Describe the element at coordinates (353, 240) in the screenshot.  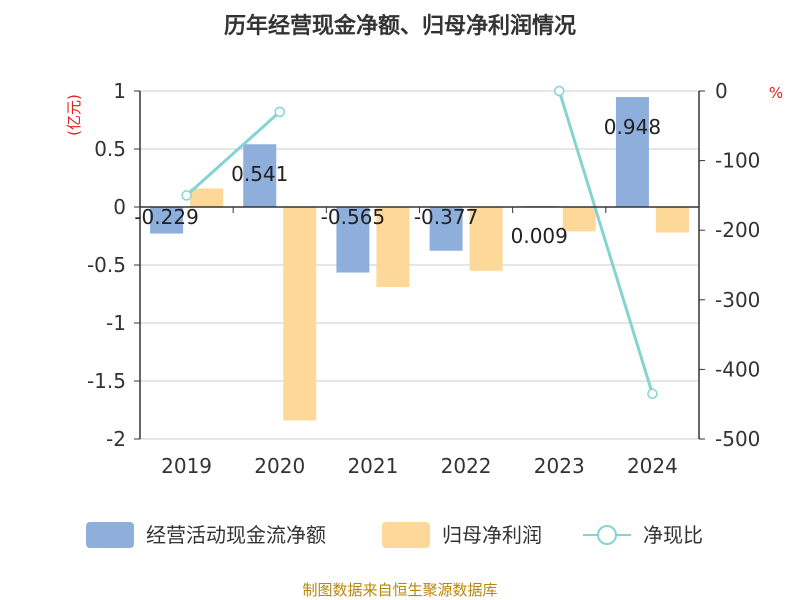
I see `bar-cash-2021` at that location.